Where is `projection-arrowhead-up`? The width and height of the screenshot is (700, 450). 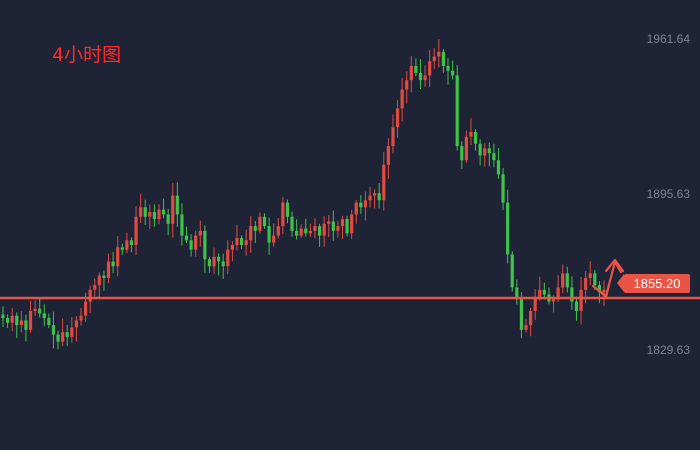 projection-arrowhead-up is located at coordinates (614, 265).